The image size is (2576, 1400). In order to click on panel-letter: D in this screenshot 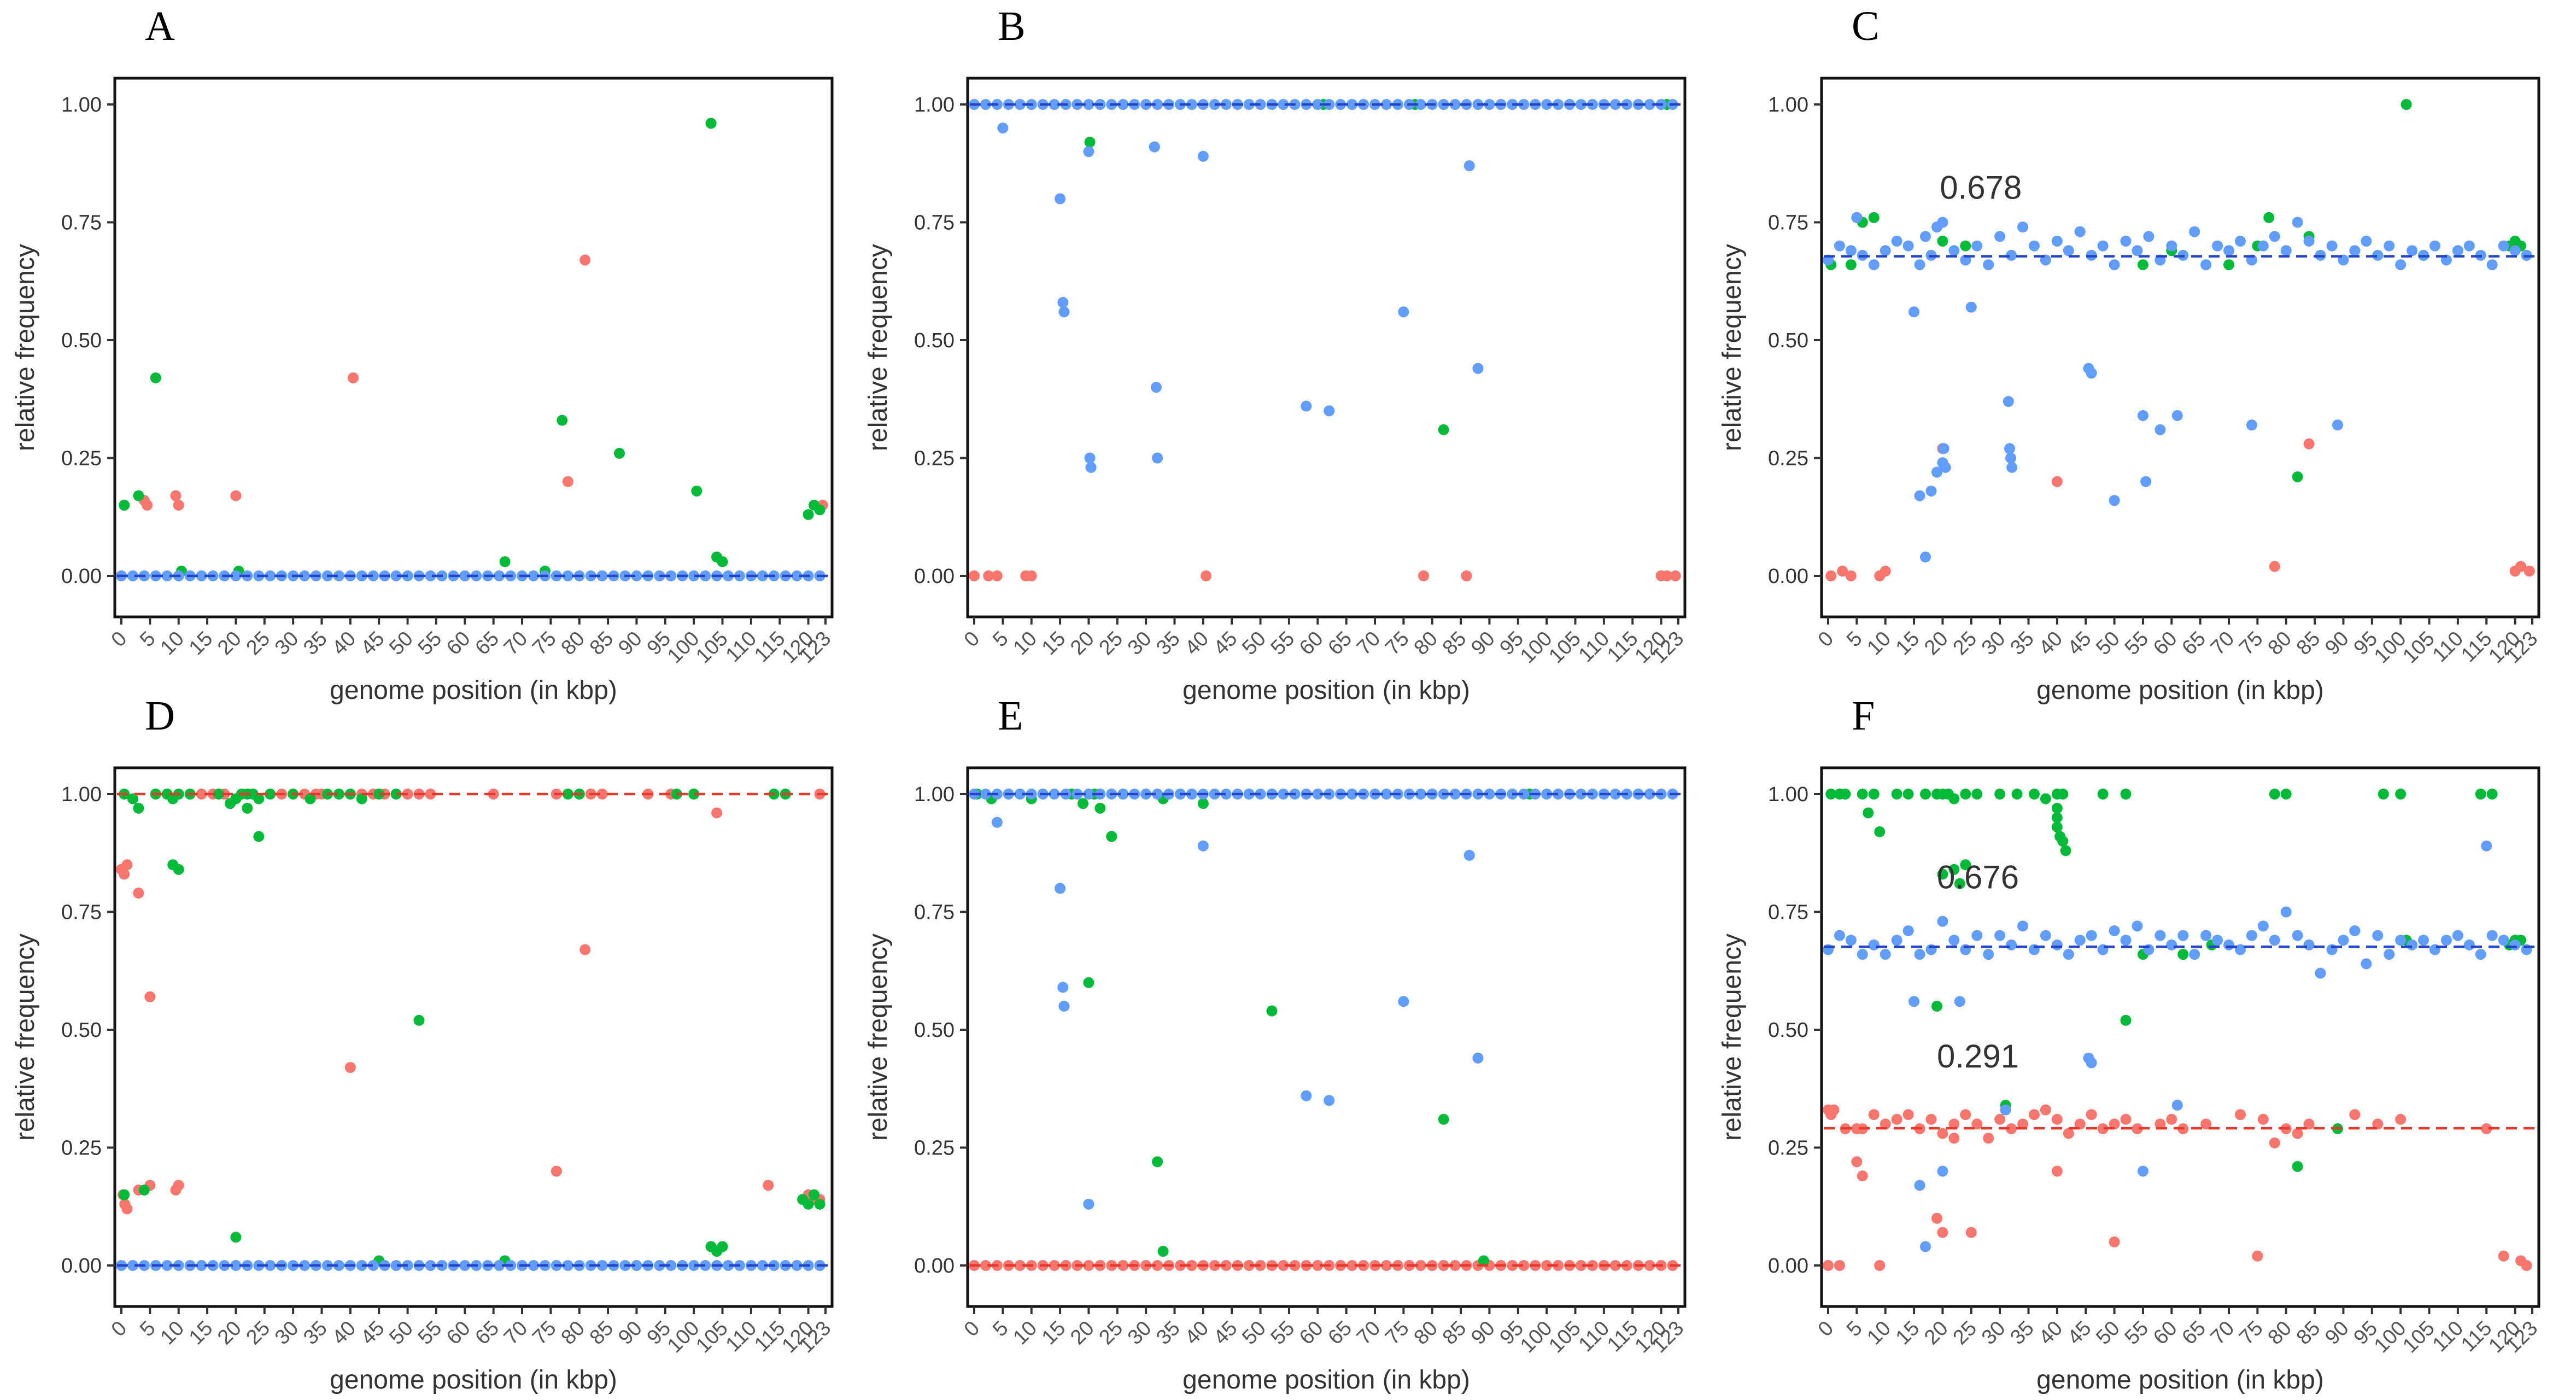, I will do `click(160, 716)`.